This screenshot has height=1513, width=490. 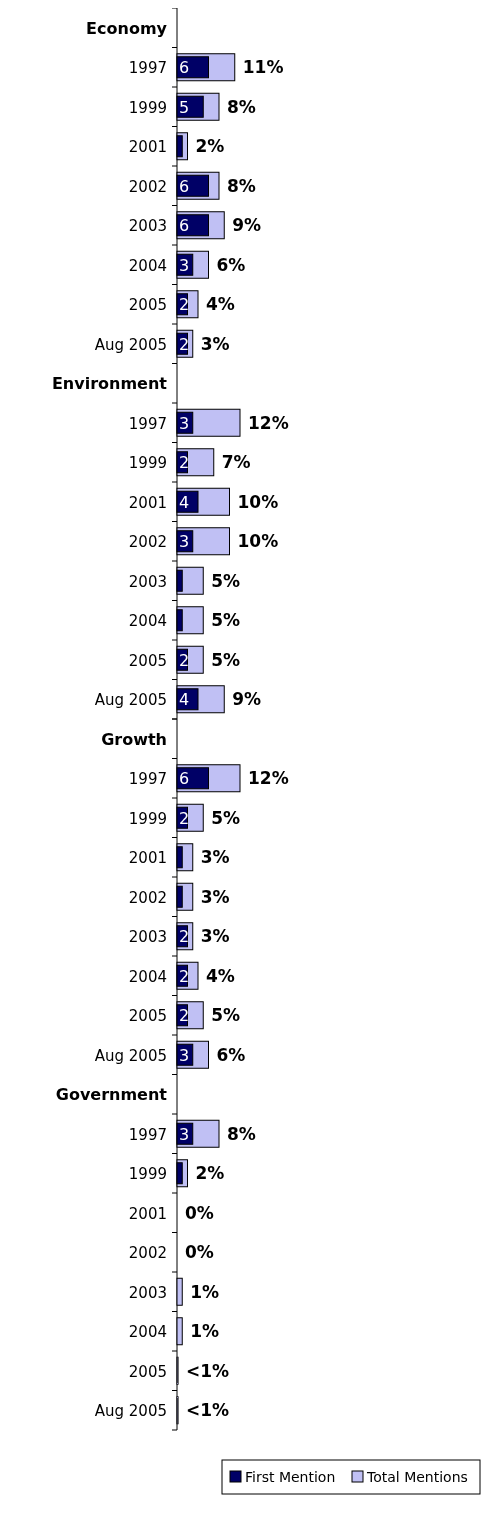 What do you see at coordinates (111, 1095) in the screenshot?
I see `chart-title: Government` at bounding box center [111, 1095].